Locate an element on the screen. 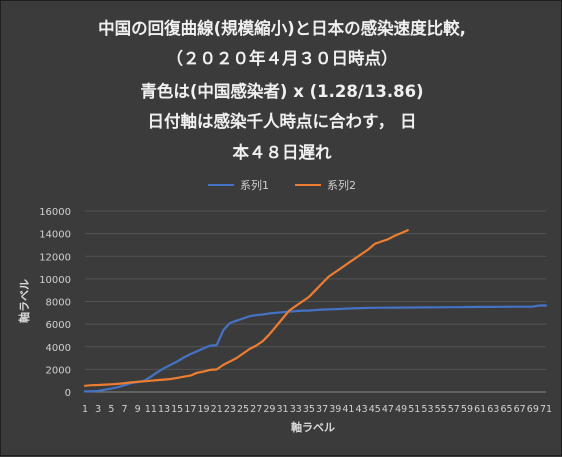  x-tick-label: 69 is located at coordinates (533, 409).